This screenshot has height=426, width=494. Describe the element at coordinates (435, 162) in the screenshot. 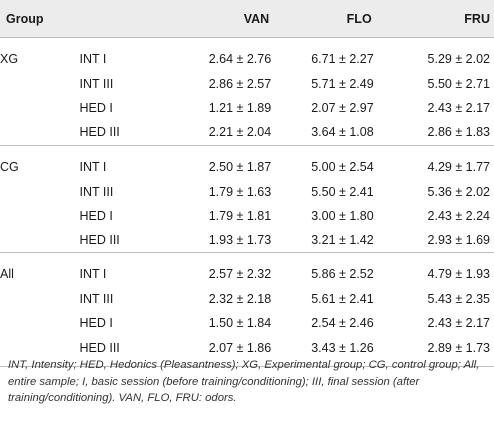

I see `fru-cell: 4.29 ± 1.77` at that location.